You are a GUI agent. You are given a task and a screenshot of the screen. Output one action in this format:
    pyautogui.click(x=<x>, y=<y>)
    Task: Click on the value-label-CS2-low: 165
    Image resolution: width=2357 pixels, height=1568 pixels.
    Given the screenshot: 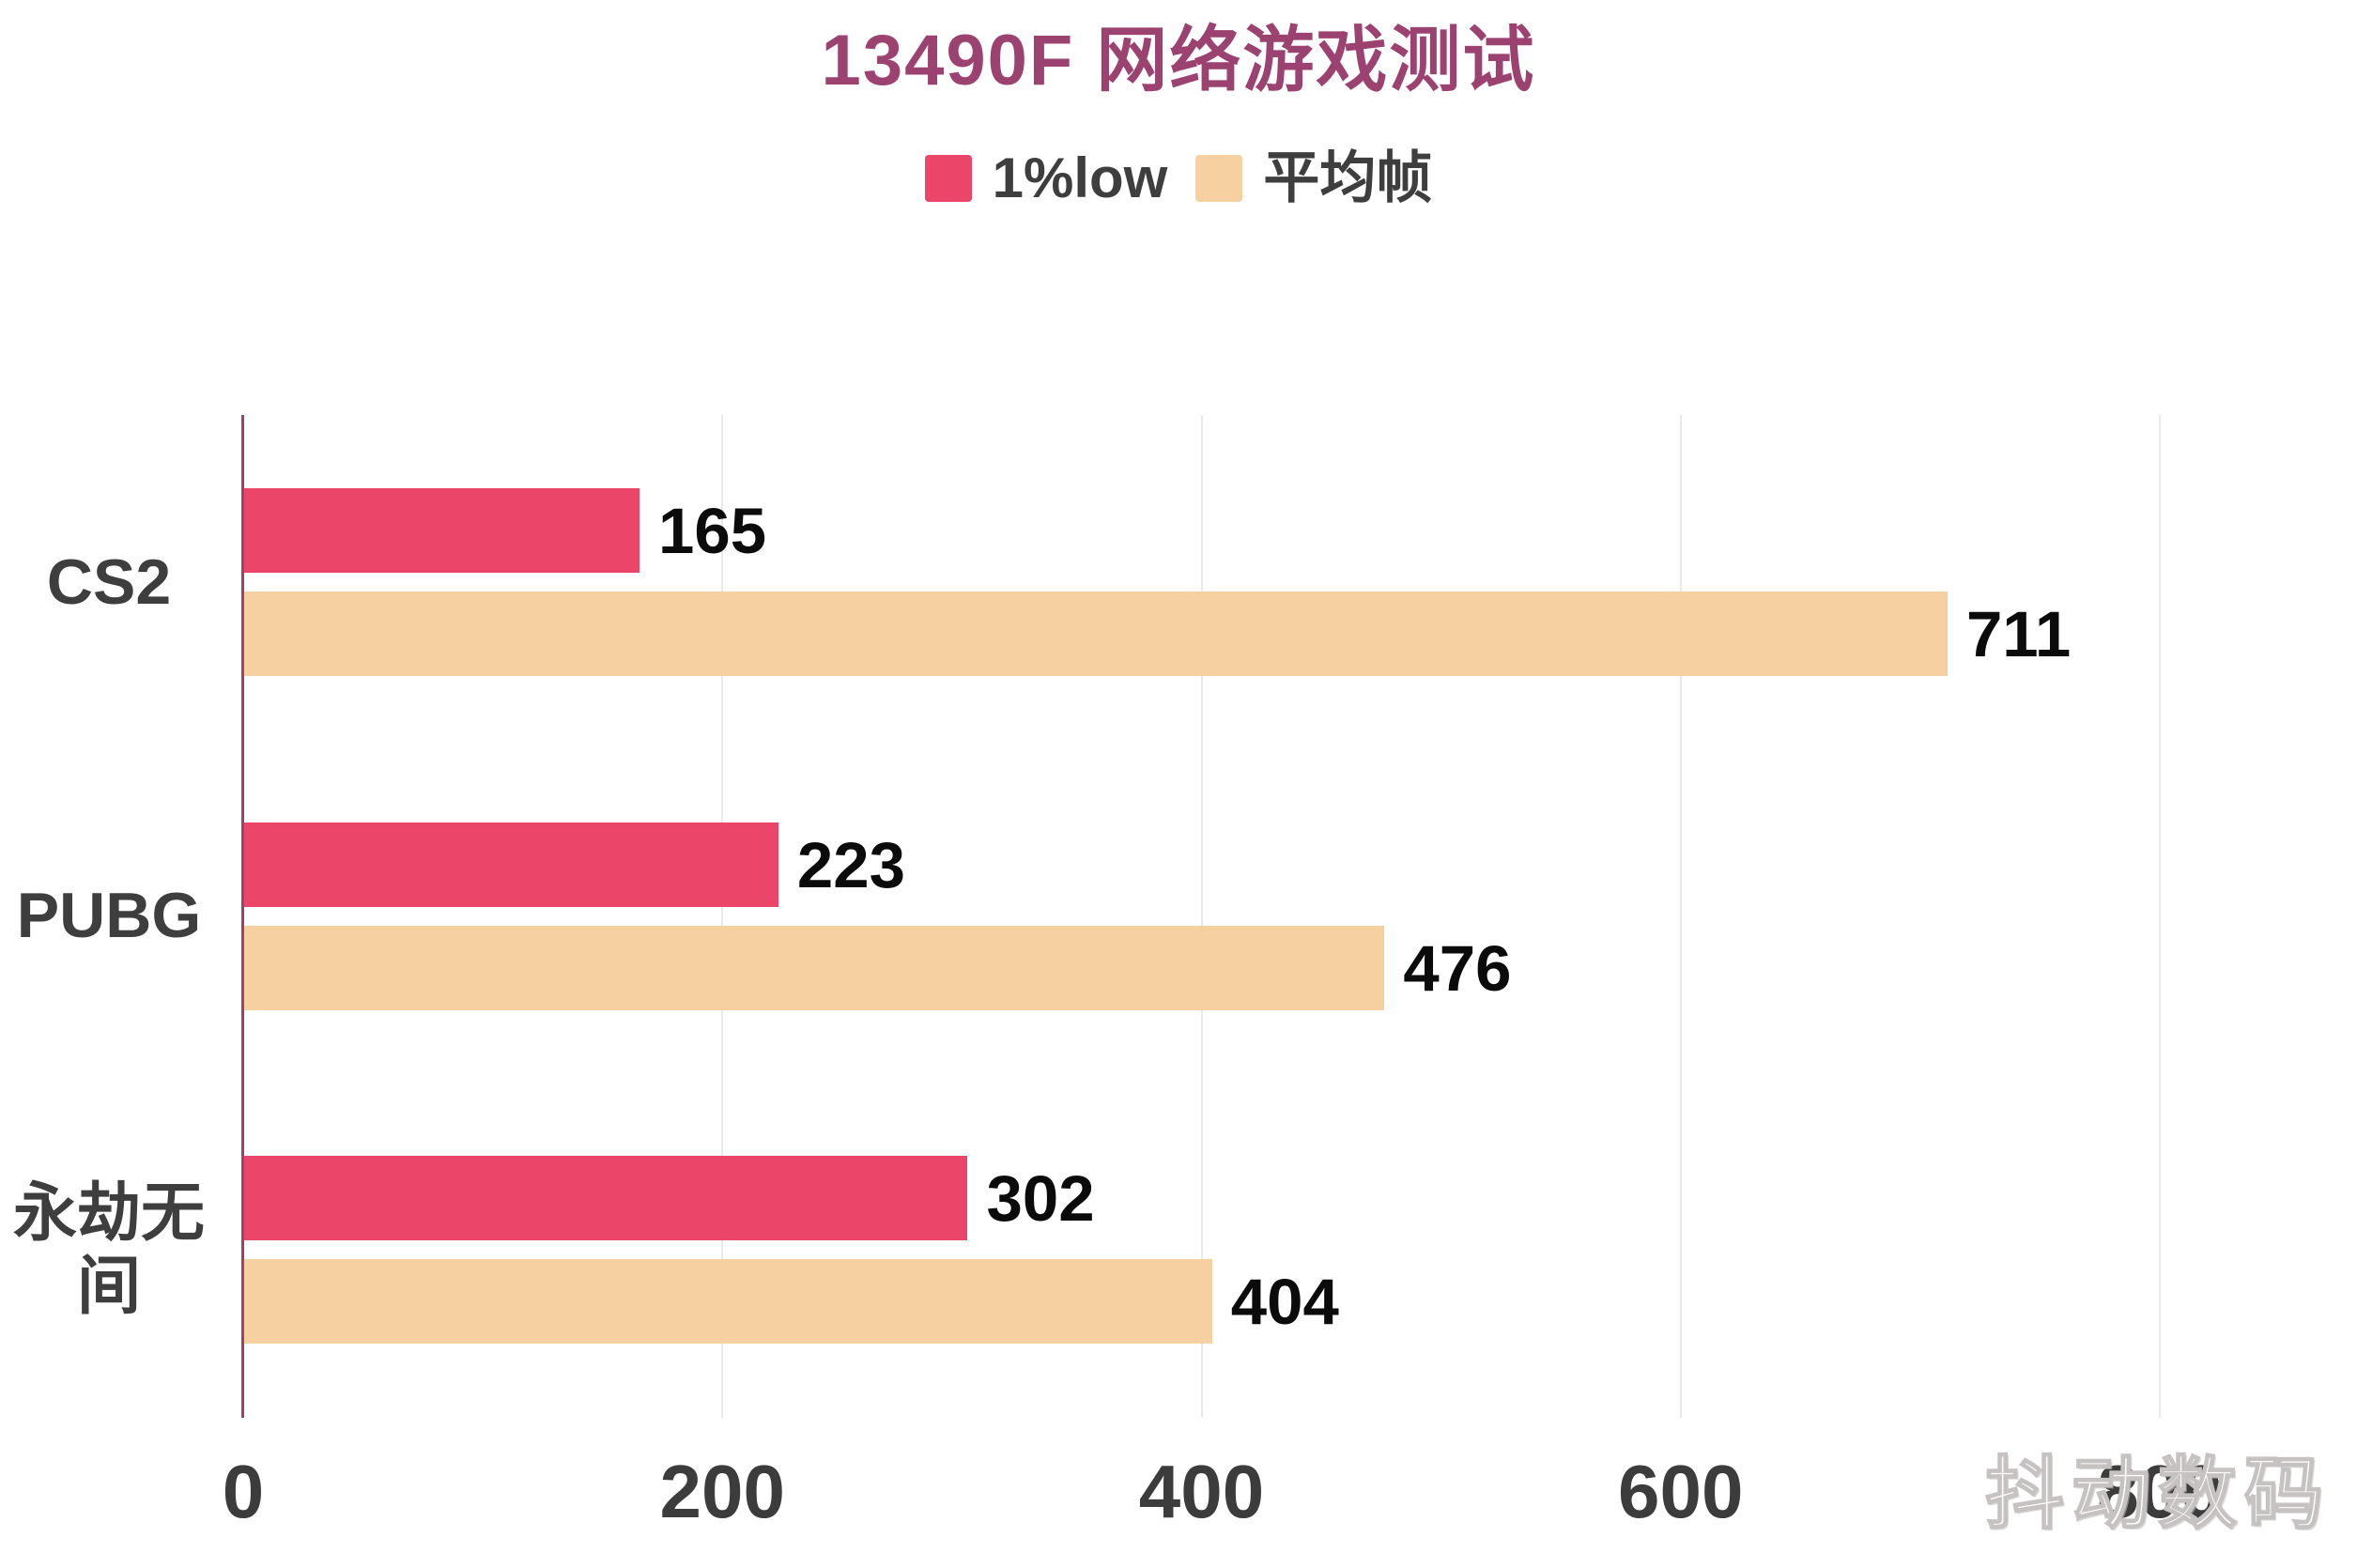 What is the action you would take?
    pyautogui.click(x=712, y=531)
    